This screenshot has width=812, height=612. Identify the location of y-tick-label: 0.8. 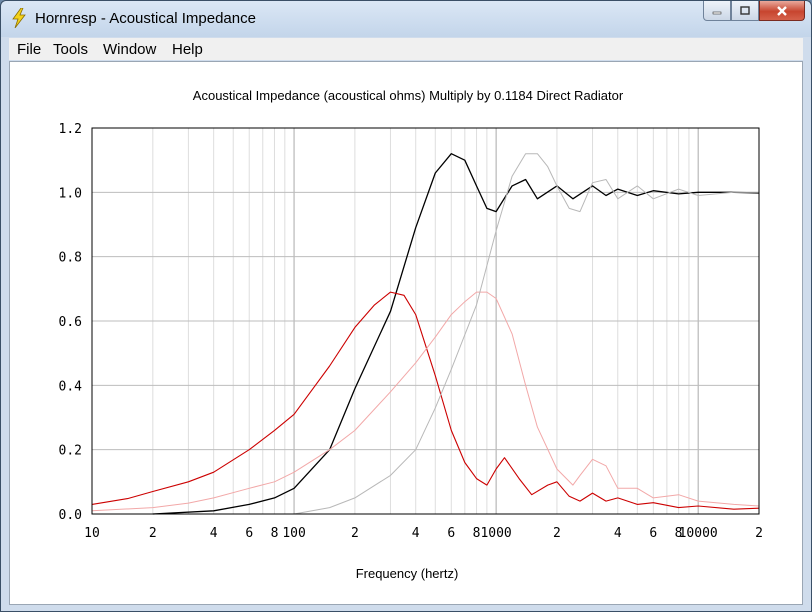
(70, 258).